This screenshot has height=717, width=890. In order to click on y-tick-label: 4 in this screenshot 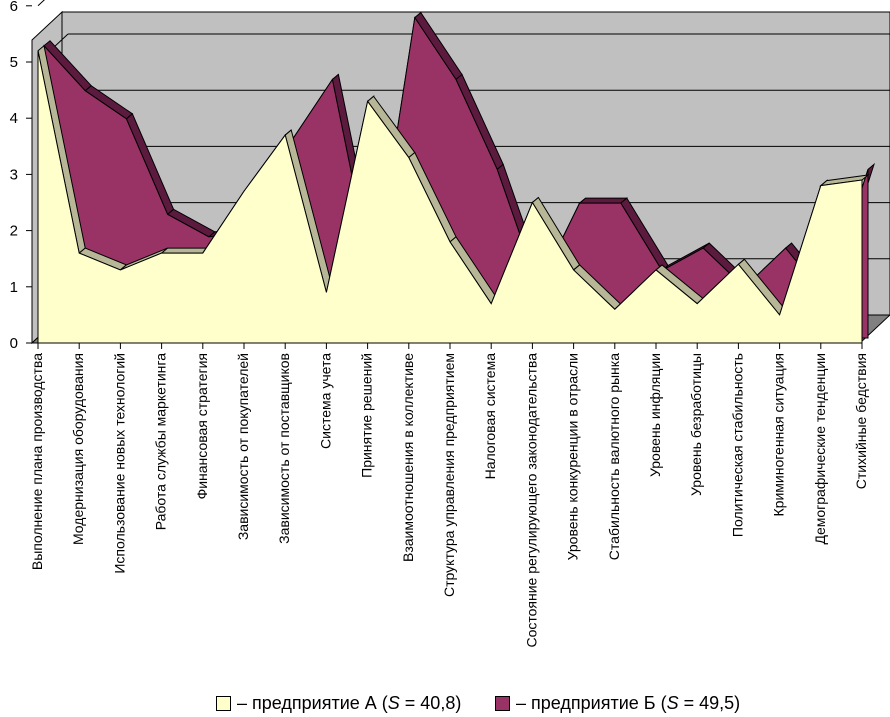, I will do `click(14, 118)`.